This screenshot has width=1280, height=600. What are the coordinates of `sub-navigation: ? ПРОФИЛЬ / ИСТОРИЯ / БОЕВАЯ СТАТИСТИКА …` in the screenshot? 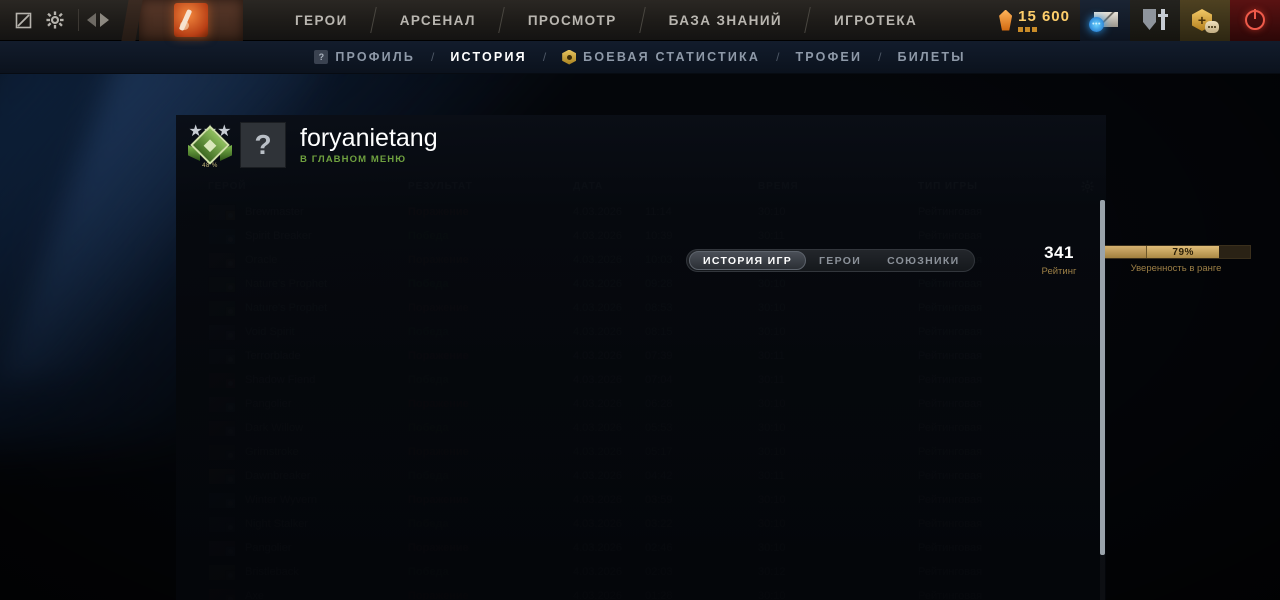 It's located at (640, 57).